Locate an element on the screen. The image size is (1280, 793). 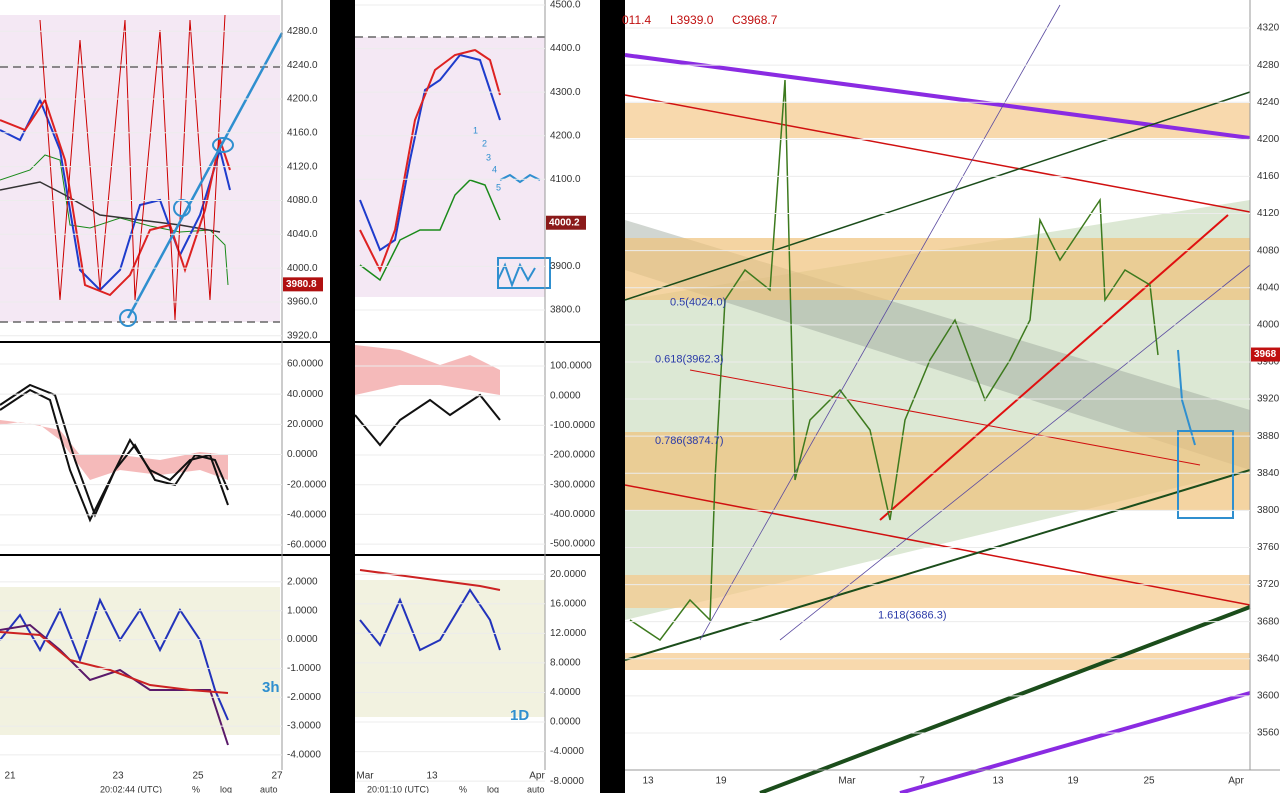
y-tick-label: 3560 is located at coordinates (1268, 733).